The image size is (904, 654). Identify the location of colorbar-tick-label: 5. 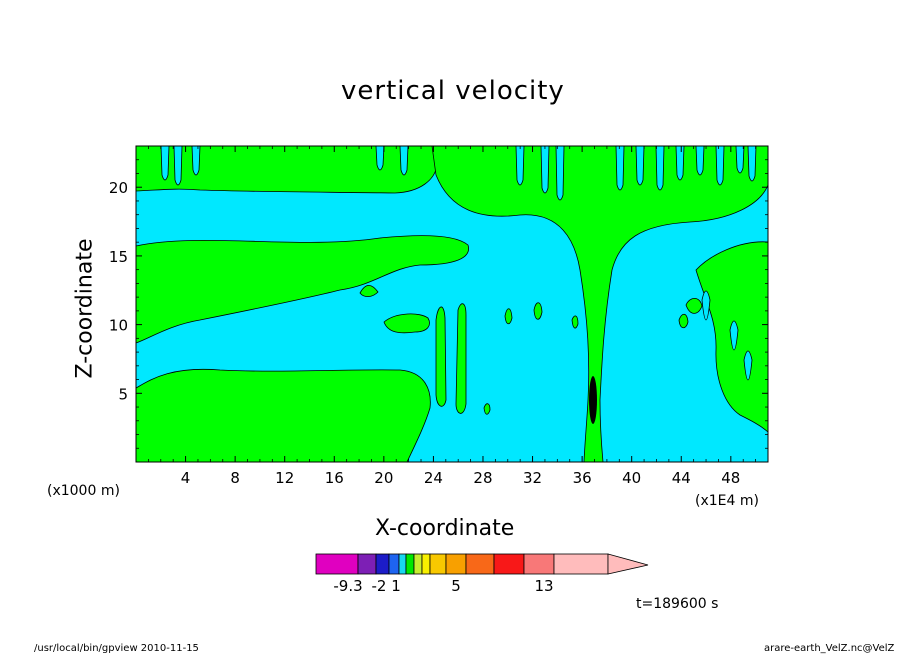
(456, 586).